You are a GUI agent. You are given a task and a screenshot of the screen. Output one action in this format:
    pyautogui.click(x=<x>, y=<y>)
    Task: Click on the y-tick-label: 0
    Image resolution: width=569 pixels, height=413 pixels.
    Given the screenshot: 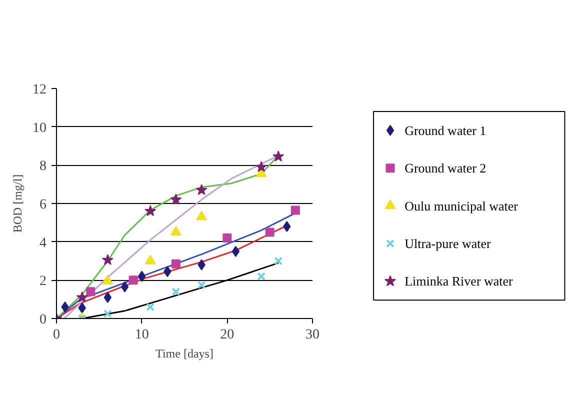 What is the action you would take?
    pyautogui.click(x=43, y=320)
    